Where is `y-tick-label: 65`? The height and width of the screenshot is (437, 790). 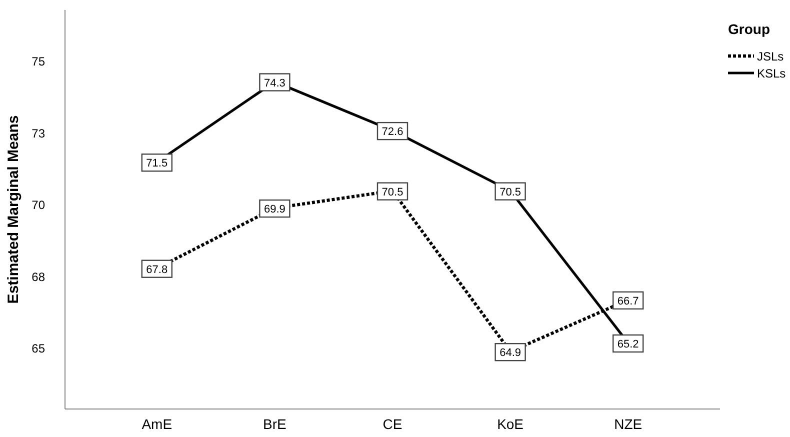
y-tick-label: 65 is located at coordinates (39, 349).